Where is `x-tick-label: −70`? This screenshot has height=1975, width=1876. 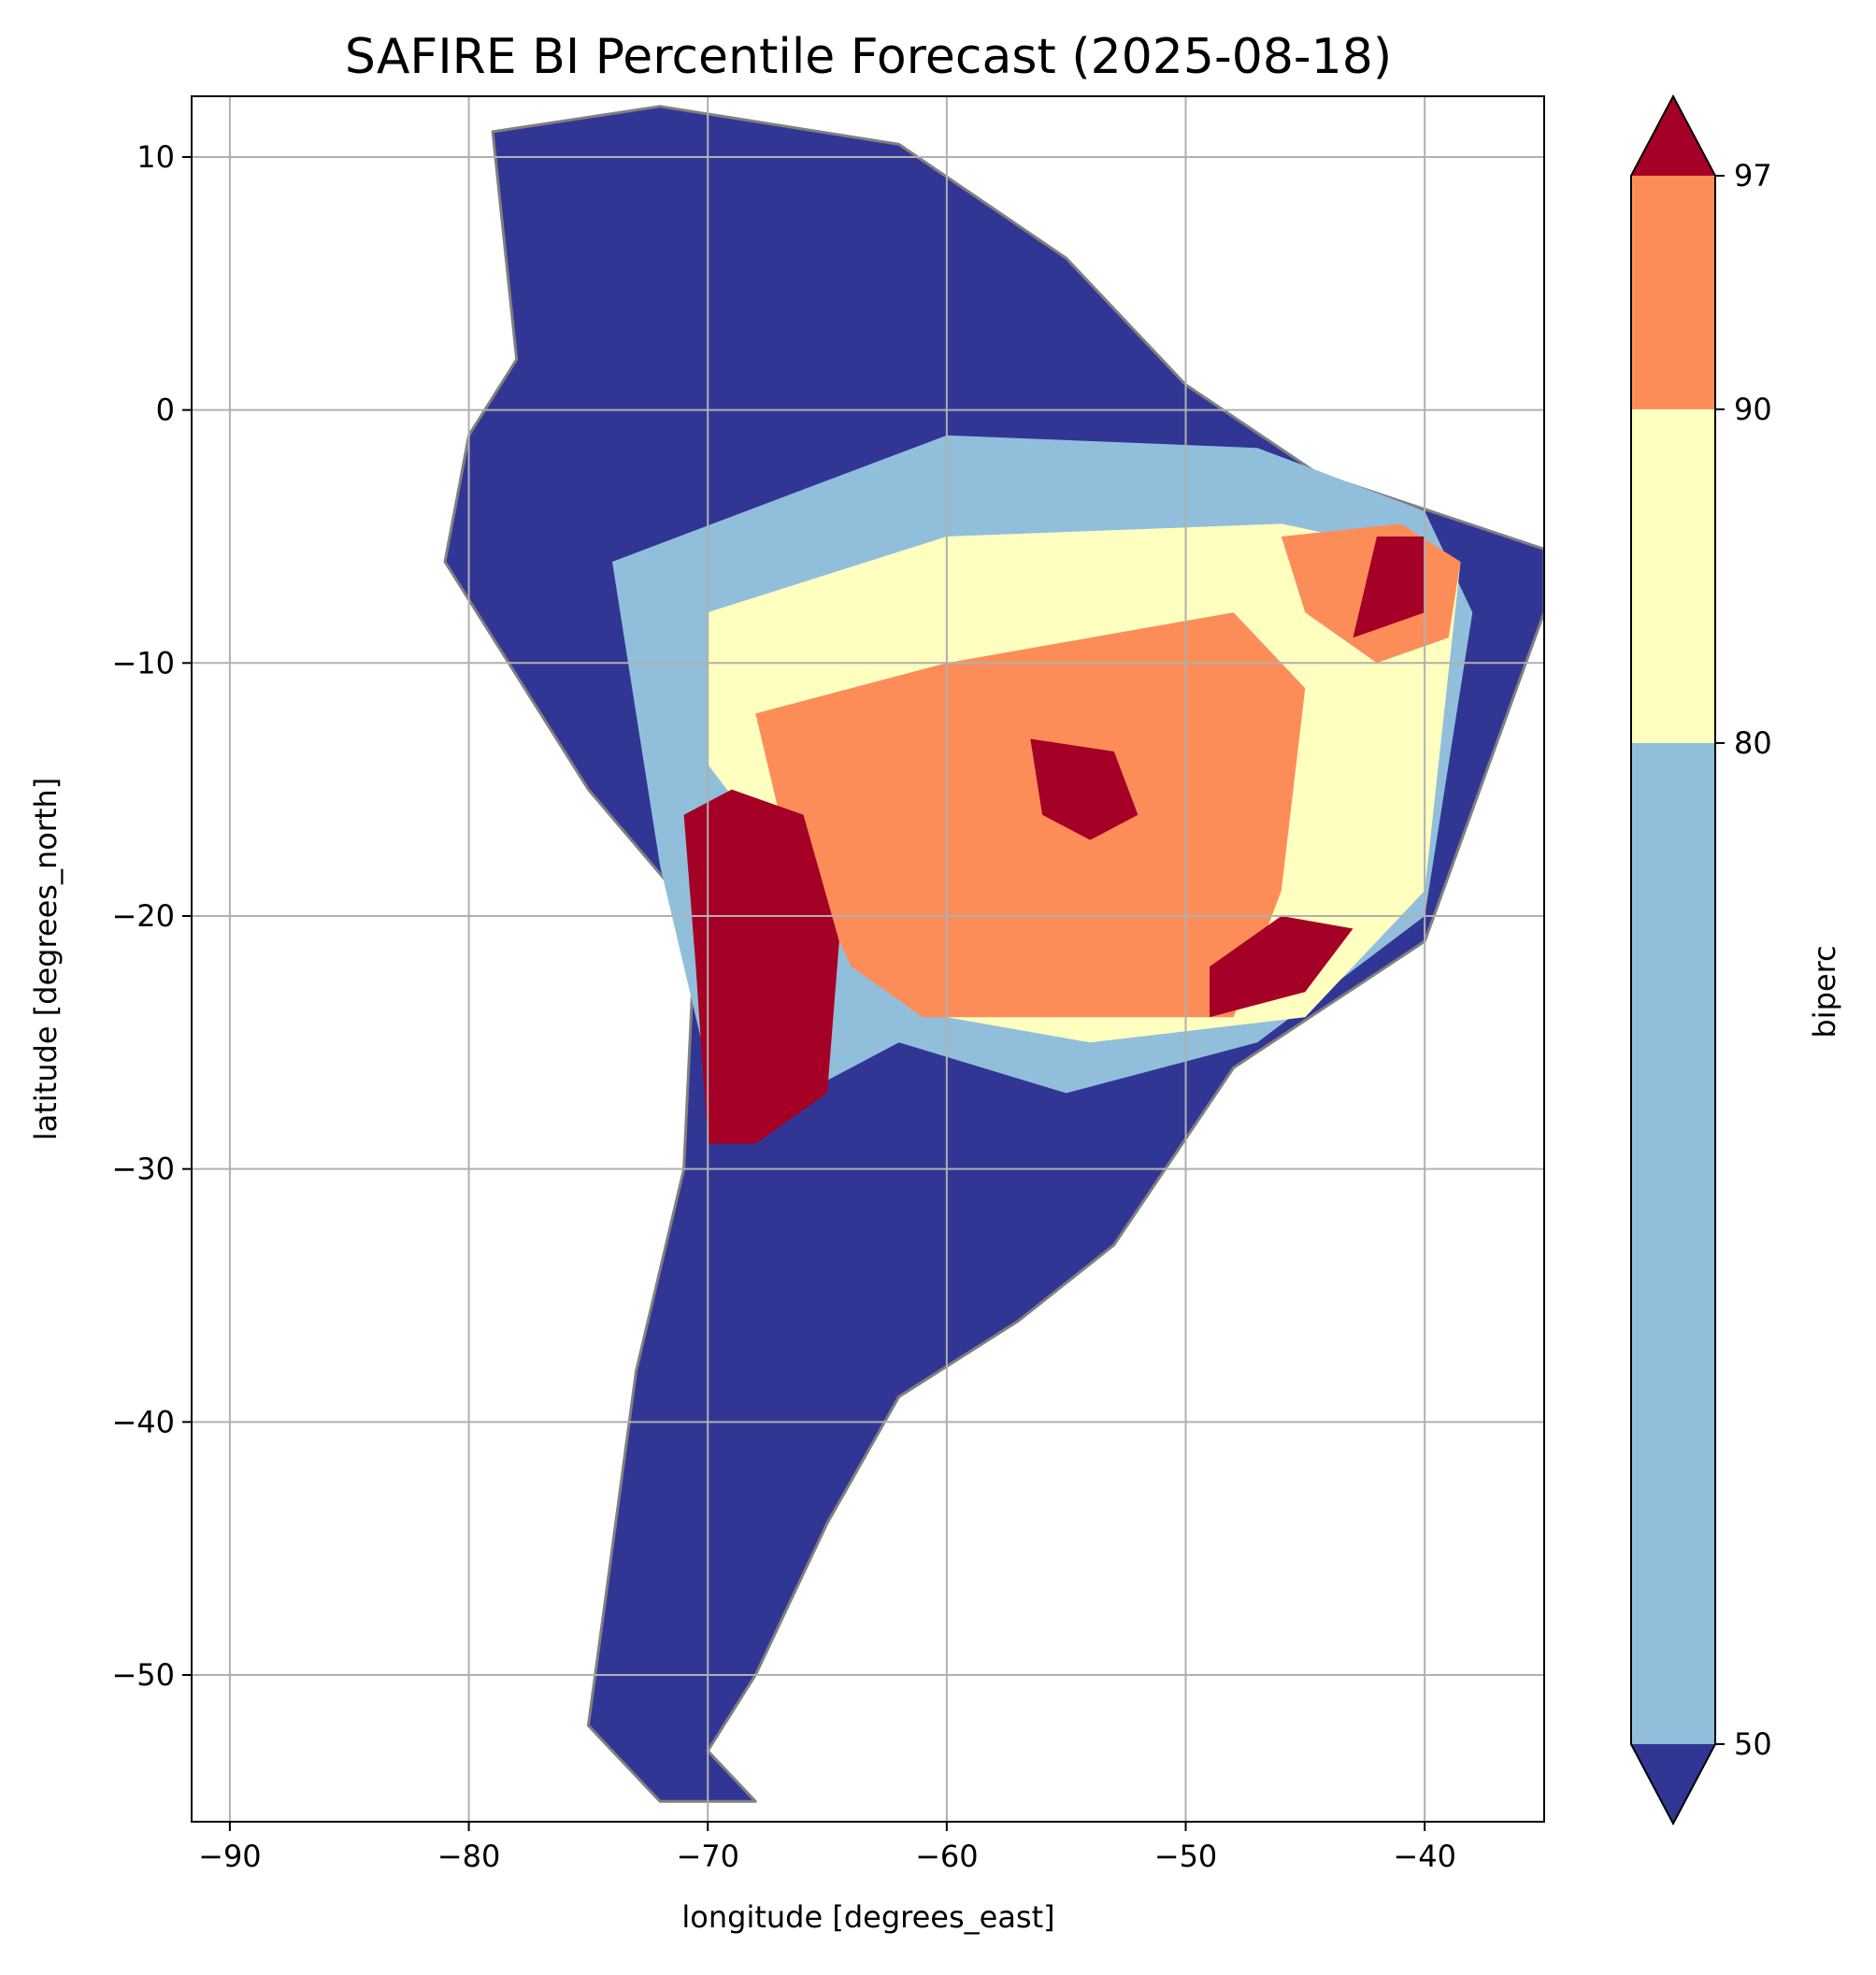
x-tick-label: −70 is located at coordinates (707, 1857).